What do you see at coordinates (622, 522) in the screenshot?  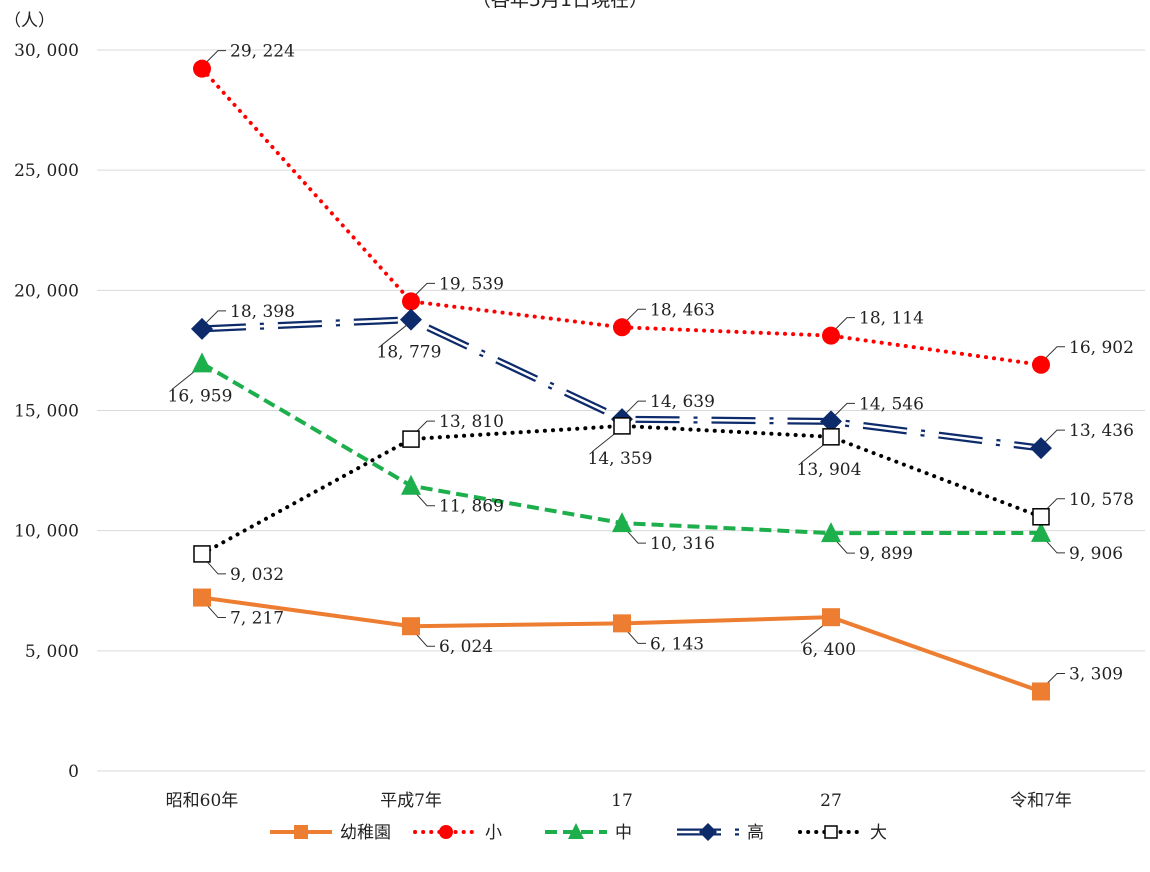 I see `marker-中-2` at bounding box center [622, 522].